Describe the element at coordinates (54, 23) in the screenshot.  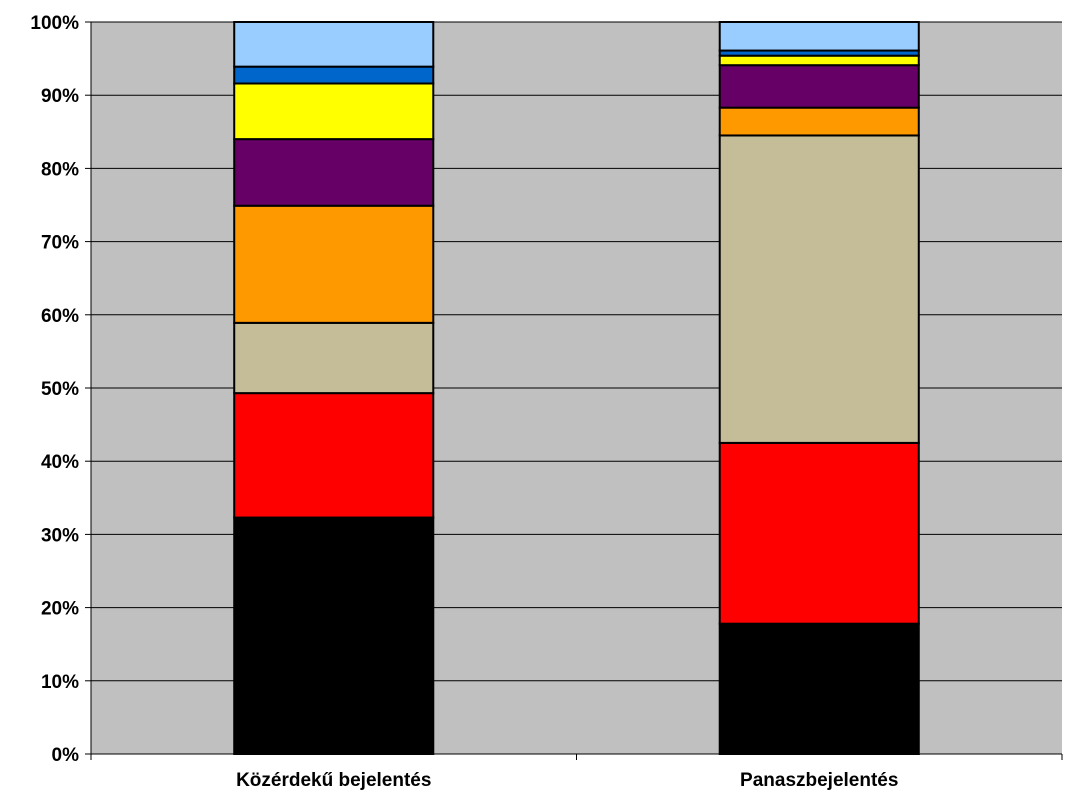
I see `y-tick-label: 100%` at that location.